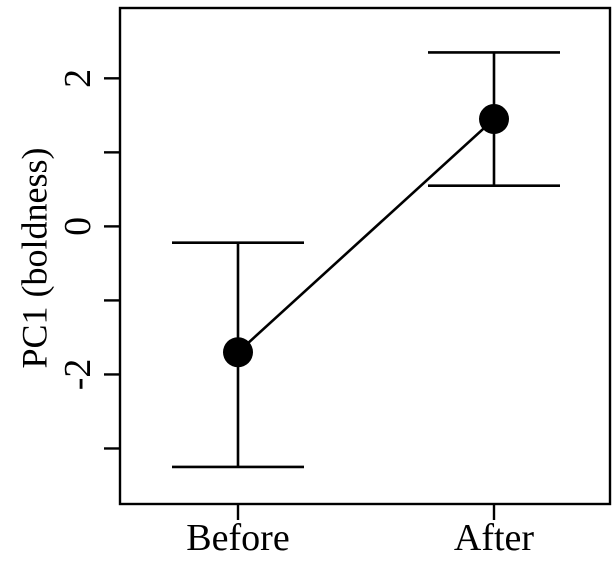 The height and width of the screenshot is (561, 613). Describe the element at coordinates (494, 538) in the screenshot. I see `x-tick-label: After` at that location.